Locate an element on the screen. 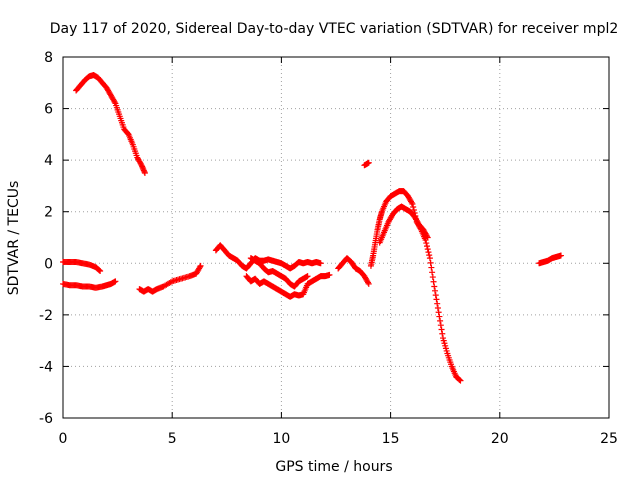 The height and width of the screenshot is (480, 640). x-axis-label: GPS time / hours is located at coordinates (333, 467).